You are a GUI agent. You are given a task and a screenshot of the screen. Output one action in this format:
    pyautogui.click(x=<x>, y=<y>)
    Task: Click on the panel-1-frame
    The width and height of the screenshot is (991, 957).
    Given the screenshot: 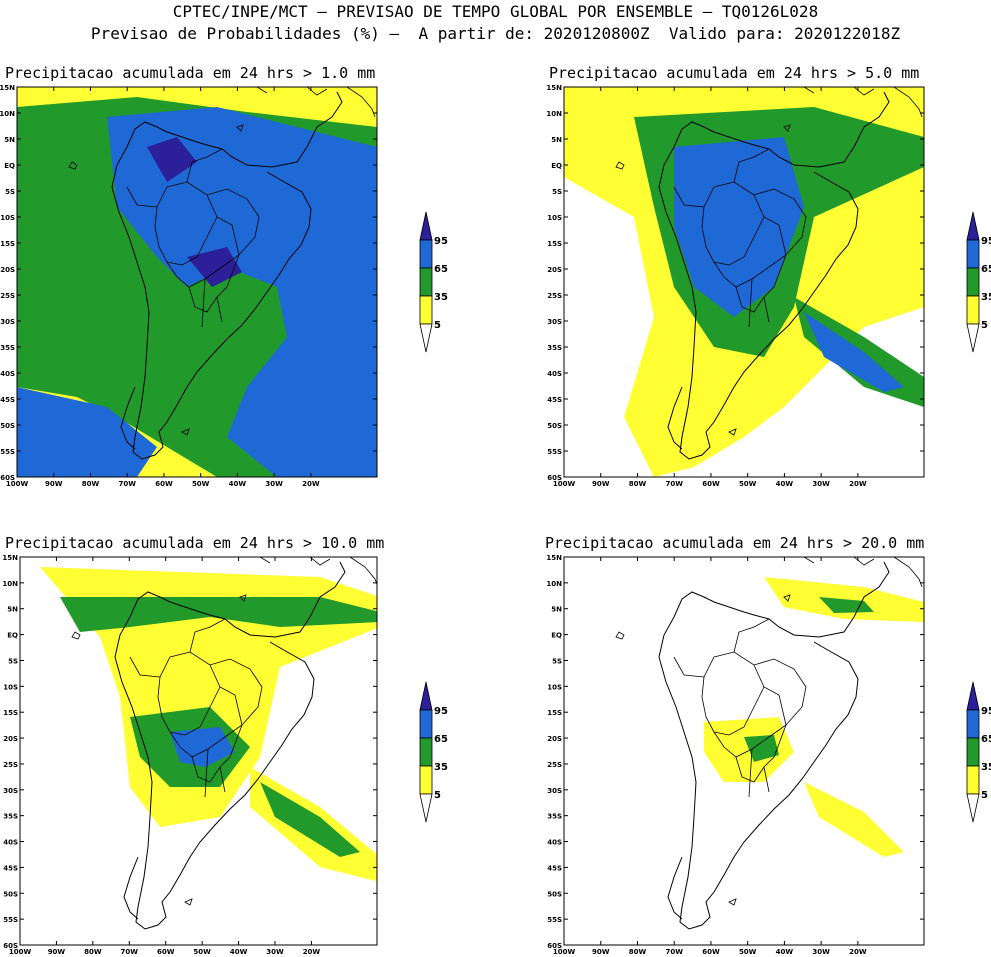 What is the action you would take?
    pyautogui.click(x=197, y=282)
    